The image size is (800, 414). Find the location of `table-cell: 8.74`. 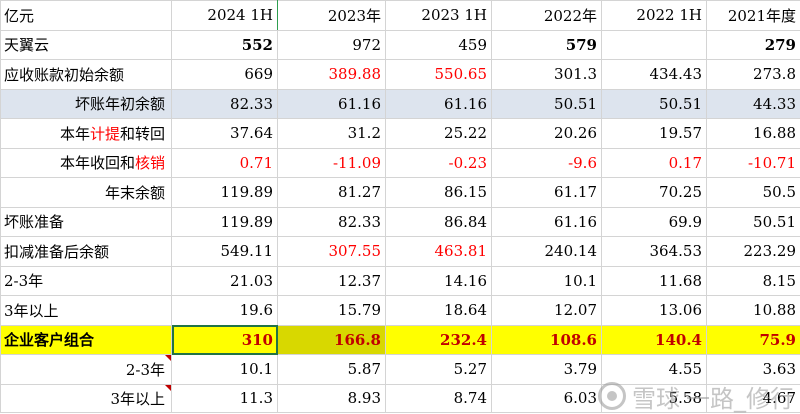

table-cell: 8.74 is located at coordinates (439, 398).